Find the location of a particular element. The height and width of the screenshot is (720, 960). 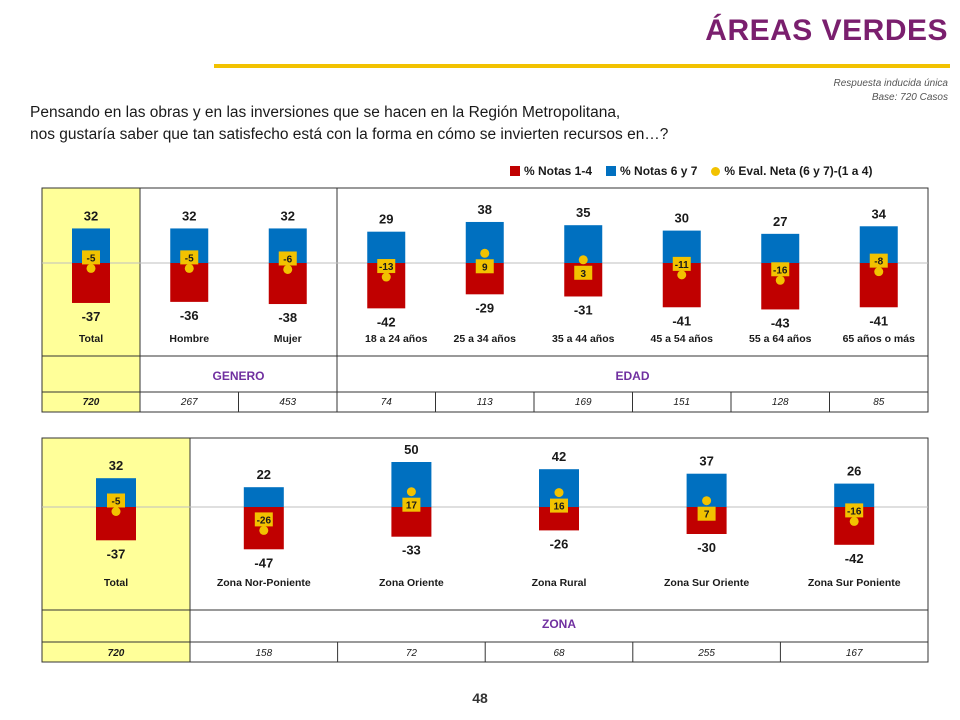

data-label-net: 3 is located at coordinates (583, 274).